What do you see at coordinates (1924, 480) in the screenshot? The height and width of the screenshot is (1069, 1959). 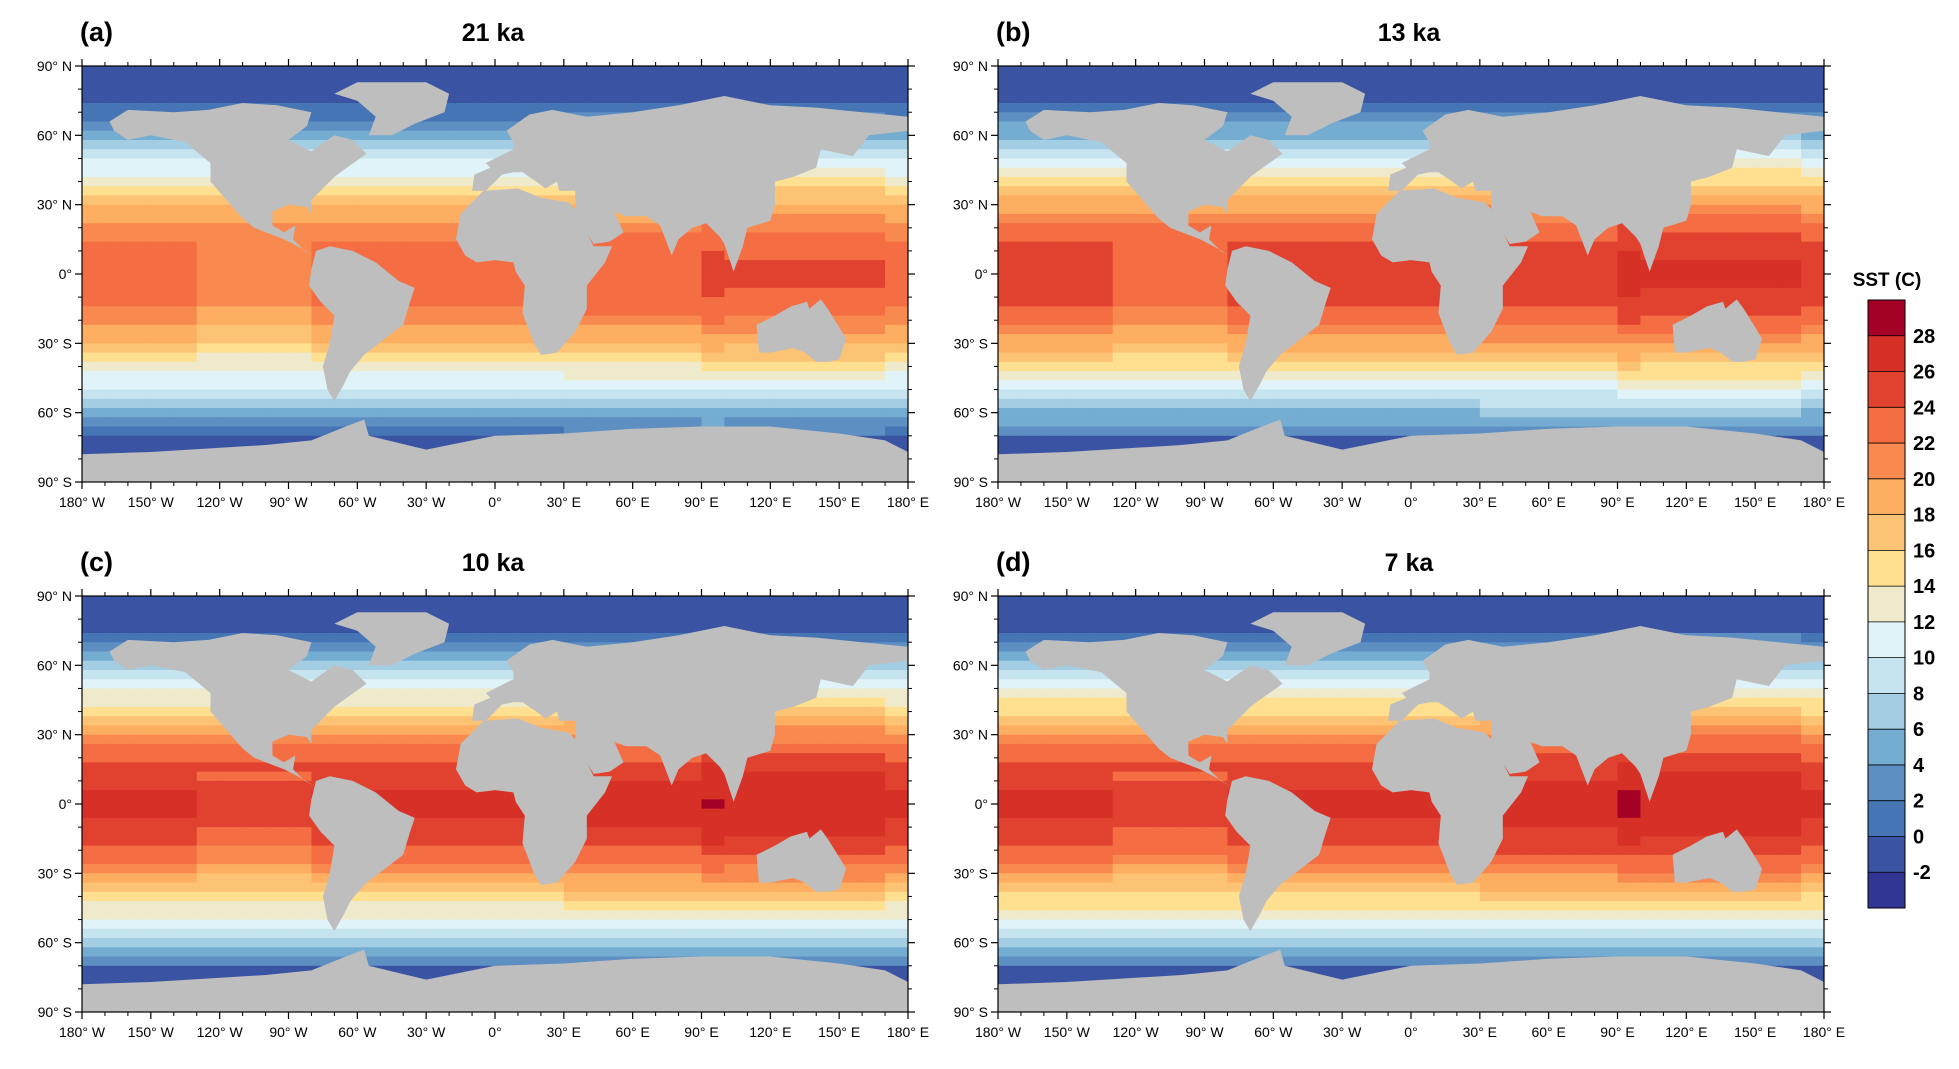 I see `colorbar-tick-label: 20` at bounding box center [1924, 480].